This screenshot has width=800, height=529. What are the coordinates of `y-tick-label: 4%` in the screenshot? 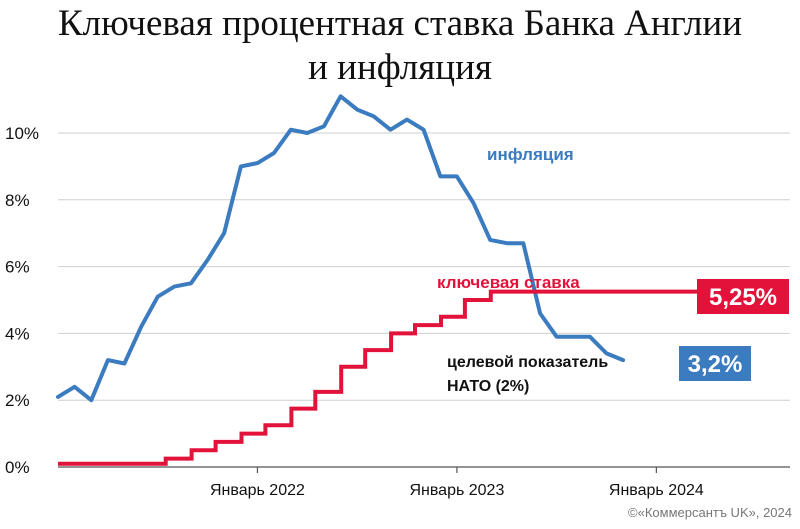 It's located at (17, 333).